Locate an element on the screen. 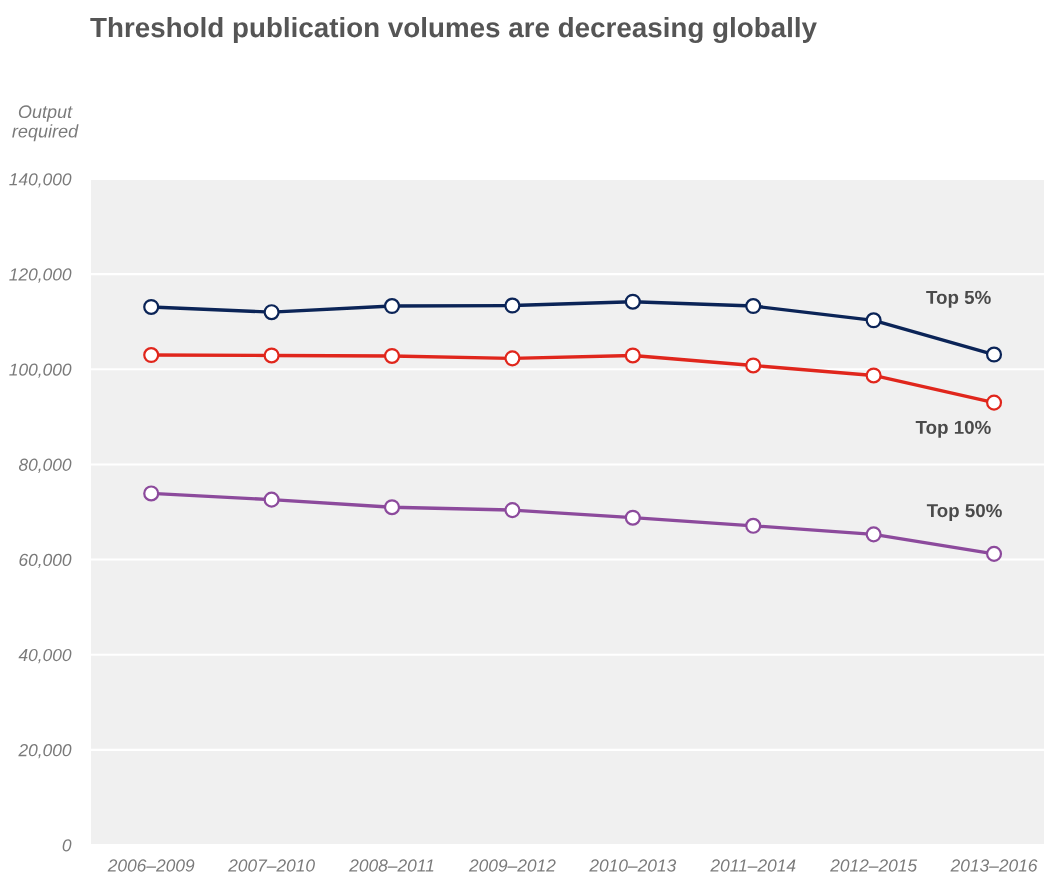 Image resolution: width=1044 pixels, height=879 pixels. x-tick-label: 2012–2015 is located at coordinates (874, 865).